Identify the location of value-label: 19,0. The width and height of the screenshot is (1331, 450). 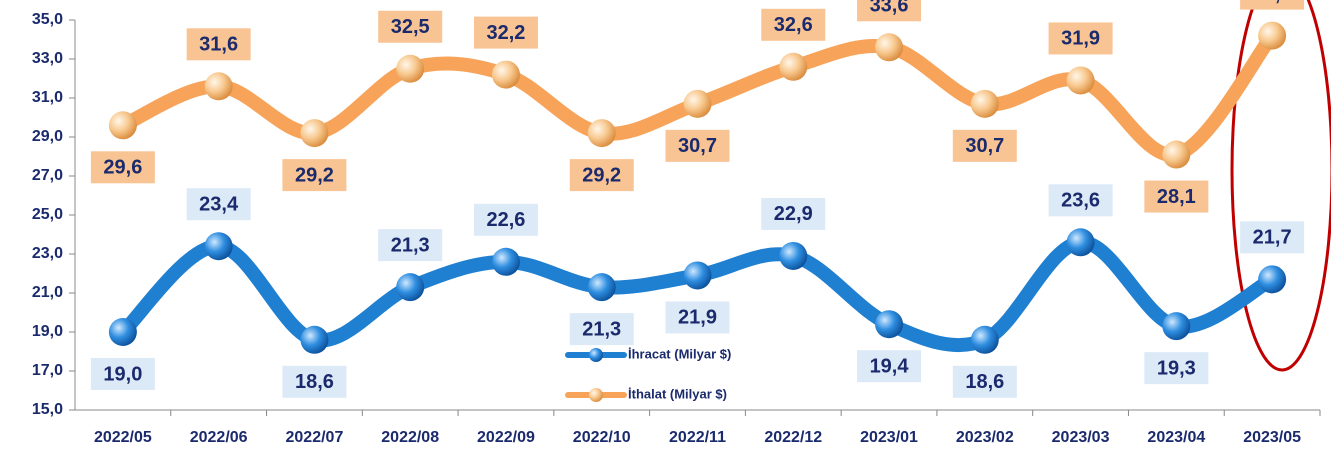
(122, 374).